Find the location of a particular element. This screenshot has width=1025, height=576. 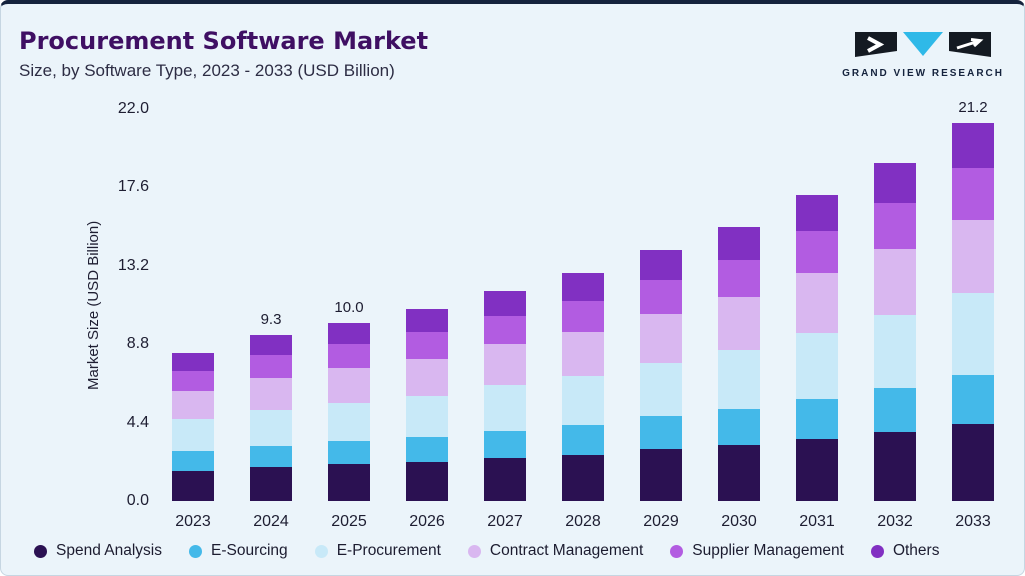

y-tick-label: 22.0 is located at coordinates (133, 108).